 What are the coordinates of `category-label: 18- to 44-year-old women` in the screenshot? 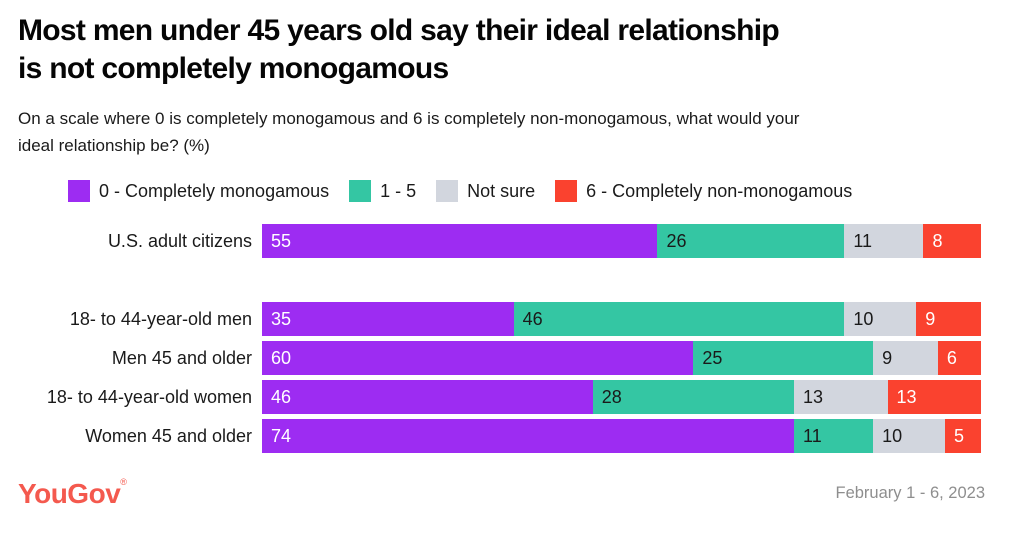 It's located at (149, 396).